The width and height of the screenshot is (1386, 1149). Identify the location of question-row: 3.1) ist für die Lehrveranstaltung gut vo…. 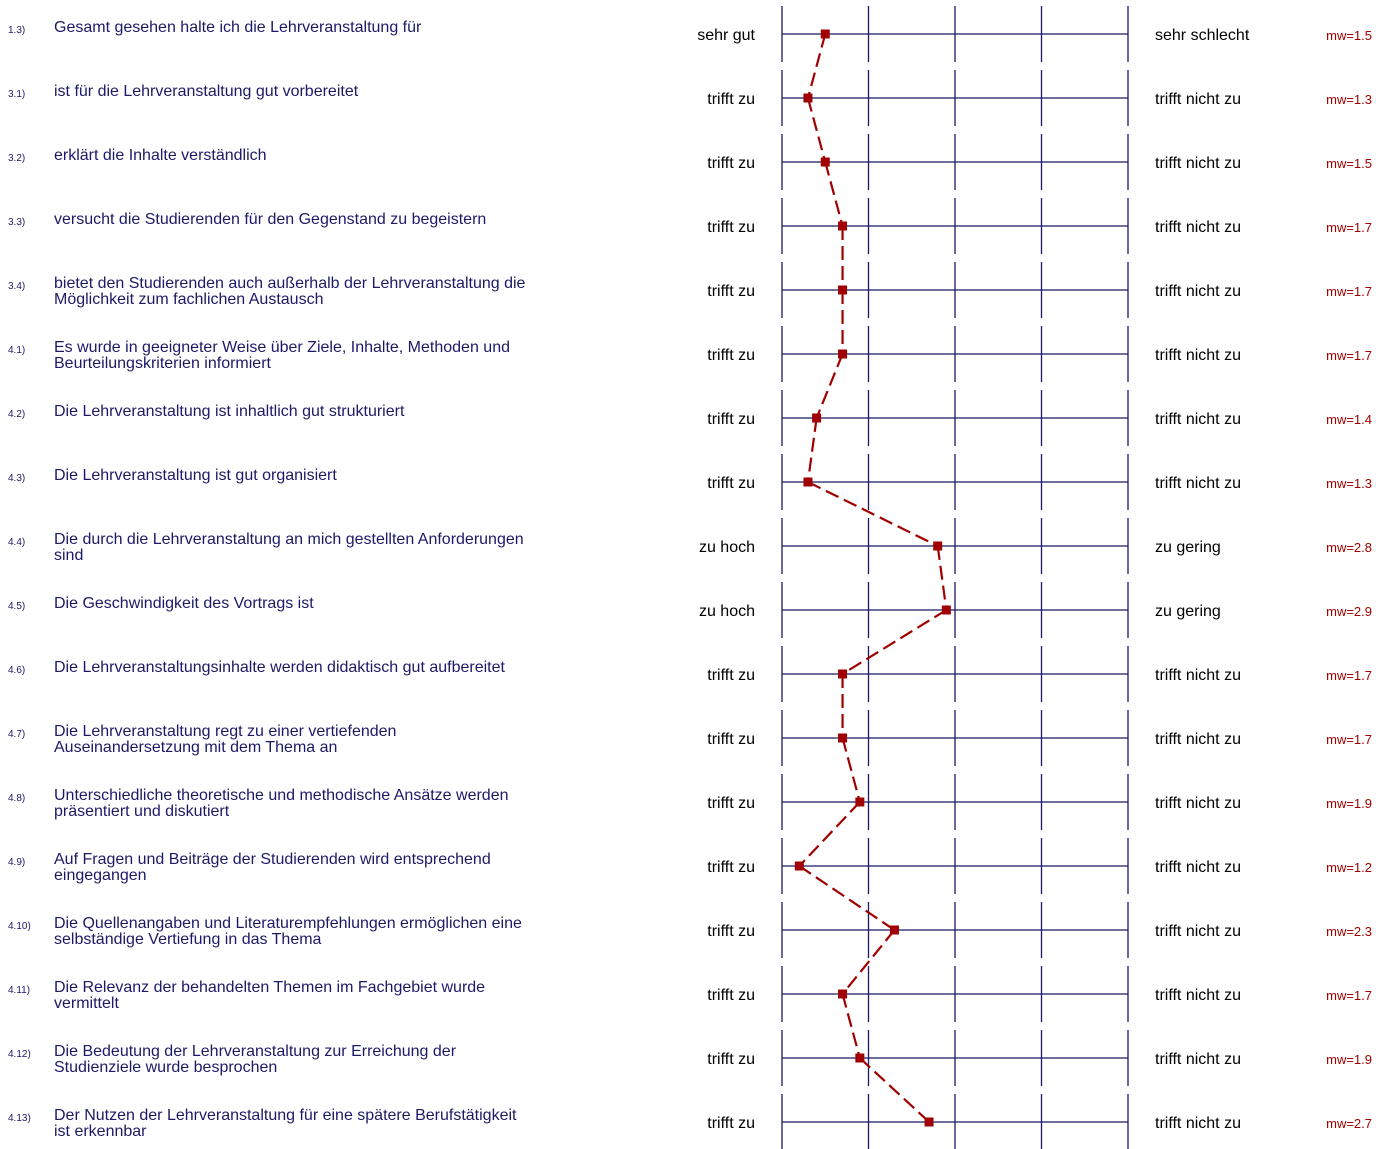
(690, 95).